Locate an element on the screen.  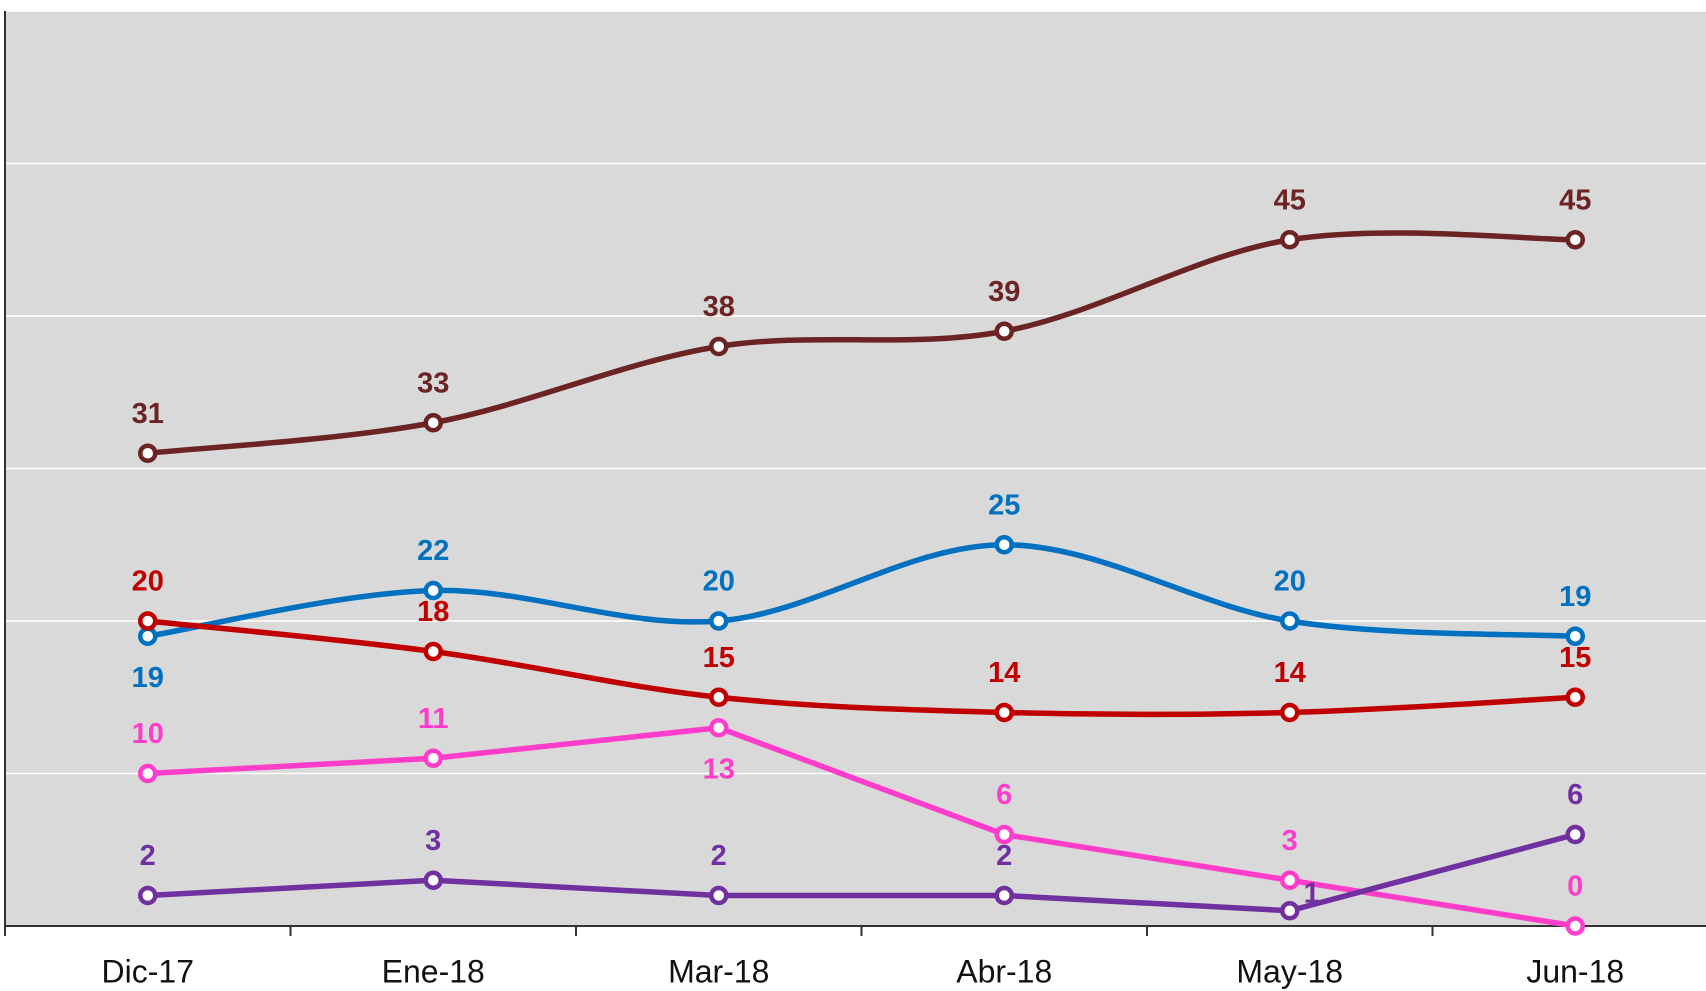
data-label: 33 is located at coordinates (433, 383).